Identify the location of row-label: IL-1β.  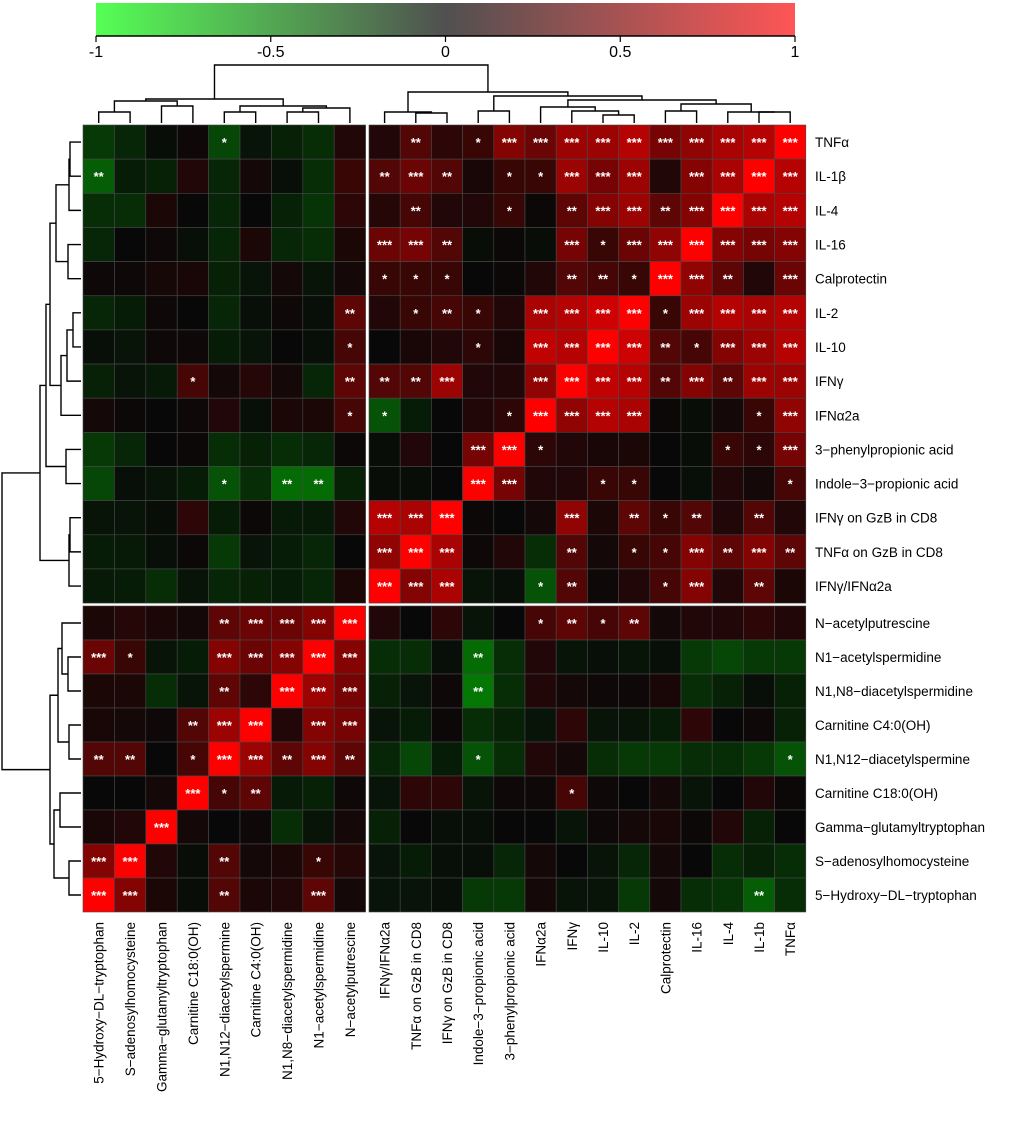
(830, 176).